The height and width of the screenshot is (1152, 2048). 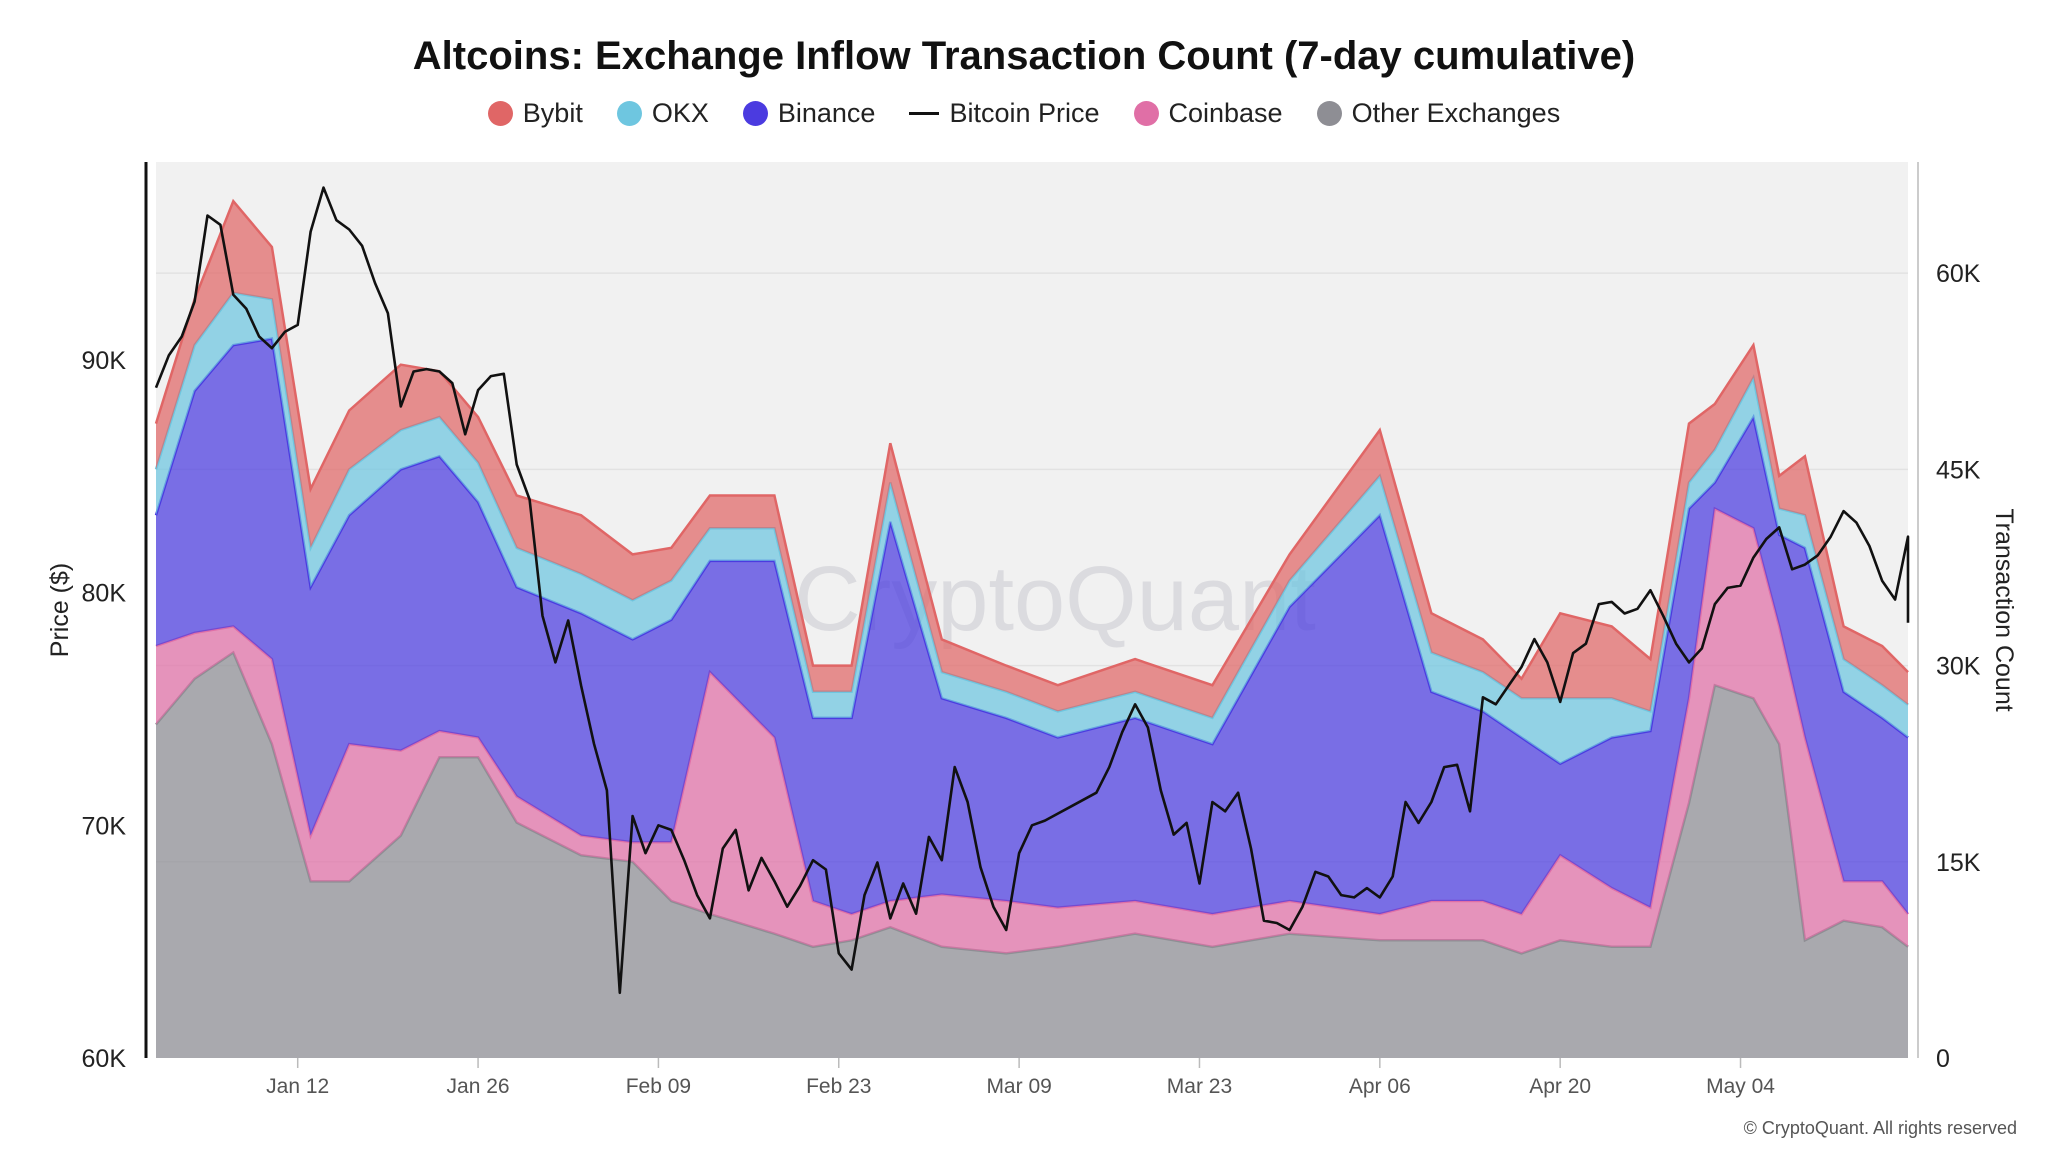 I want to click on legend-swatch-bitcoin-price, so click(x=924, y=113).